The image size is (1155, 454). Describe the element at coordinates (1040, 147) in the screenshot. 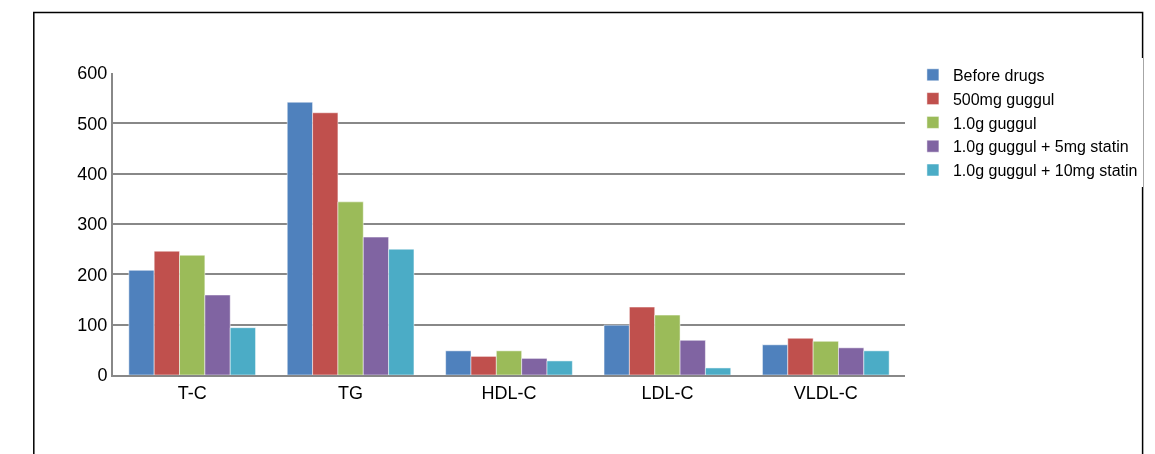

I see `legend-label: 1.0g guggul + 5mg statin` at that location.